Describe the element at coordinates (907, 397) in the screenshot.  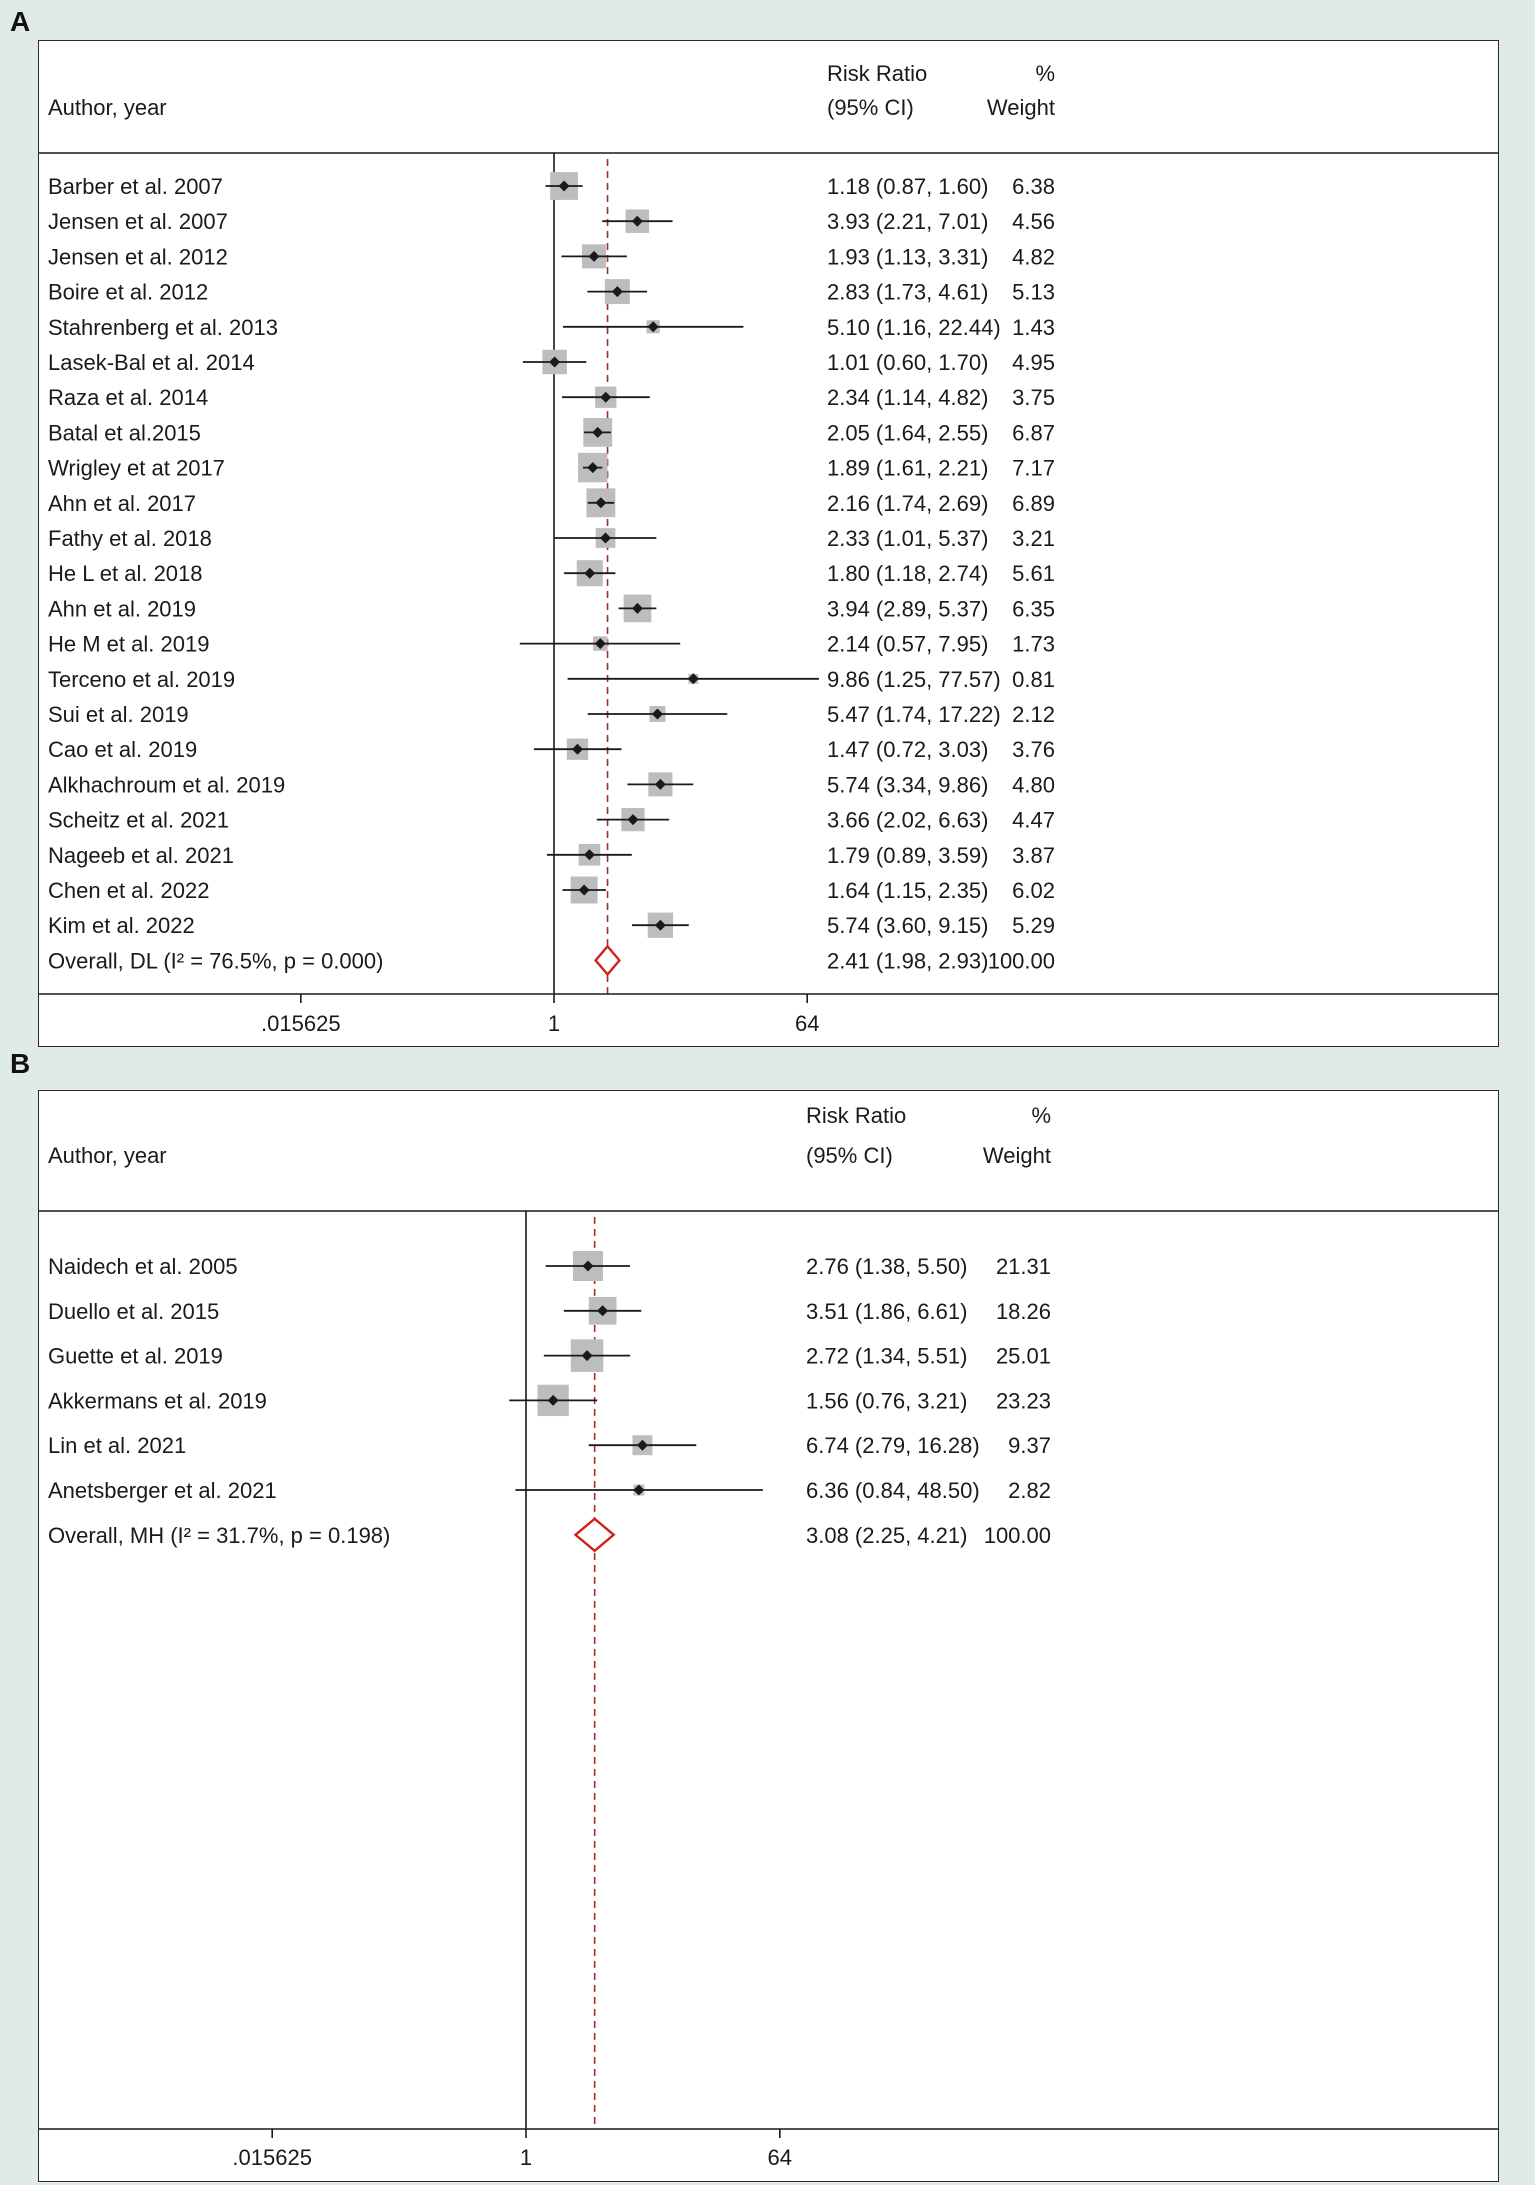
I see `effect-estimate-value: 2.34 (1.14, 4.82)` at that location.